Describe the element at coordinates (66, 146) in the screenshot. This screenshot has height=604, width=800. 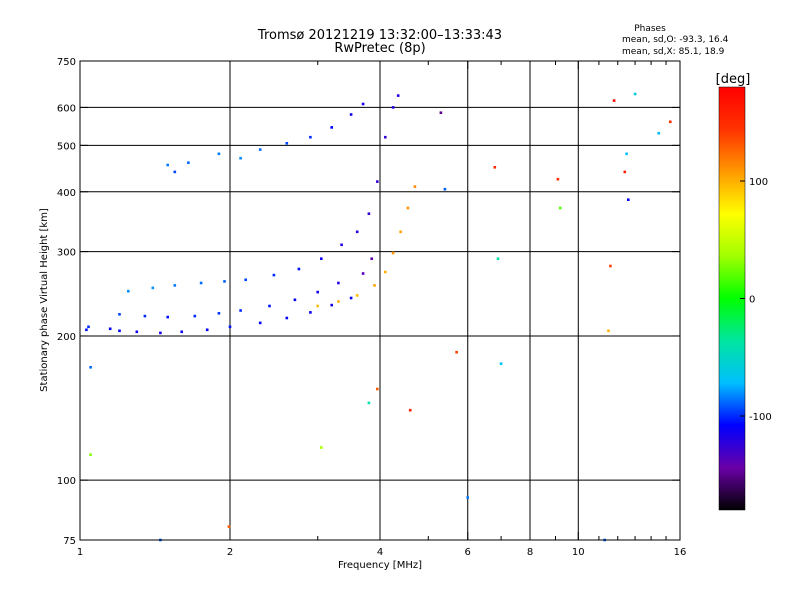
I see `y-tick-label: 500` at that location.